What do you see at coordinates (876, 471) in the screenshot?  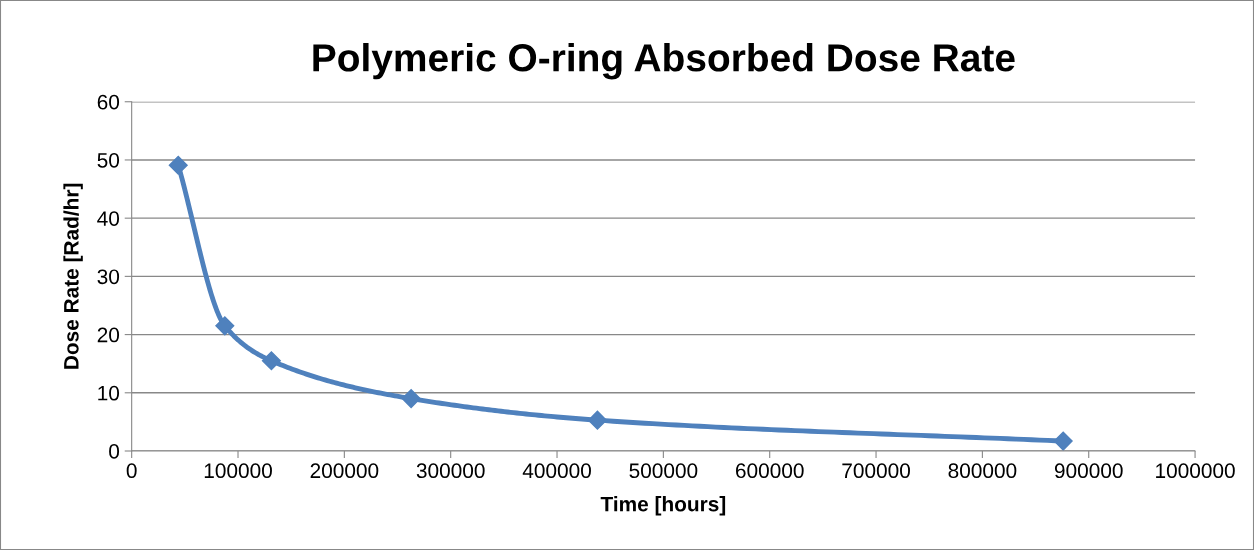 I see `x-tick-label: 700000` at bounding box center [876, 471].